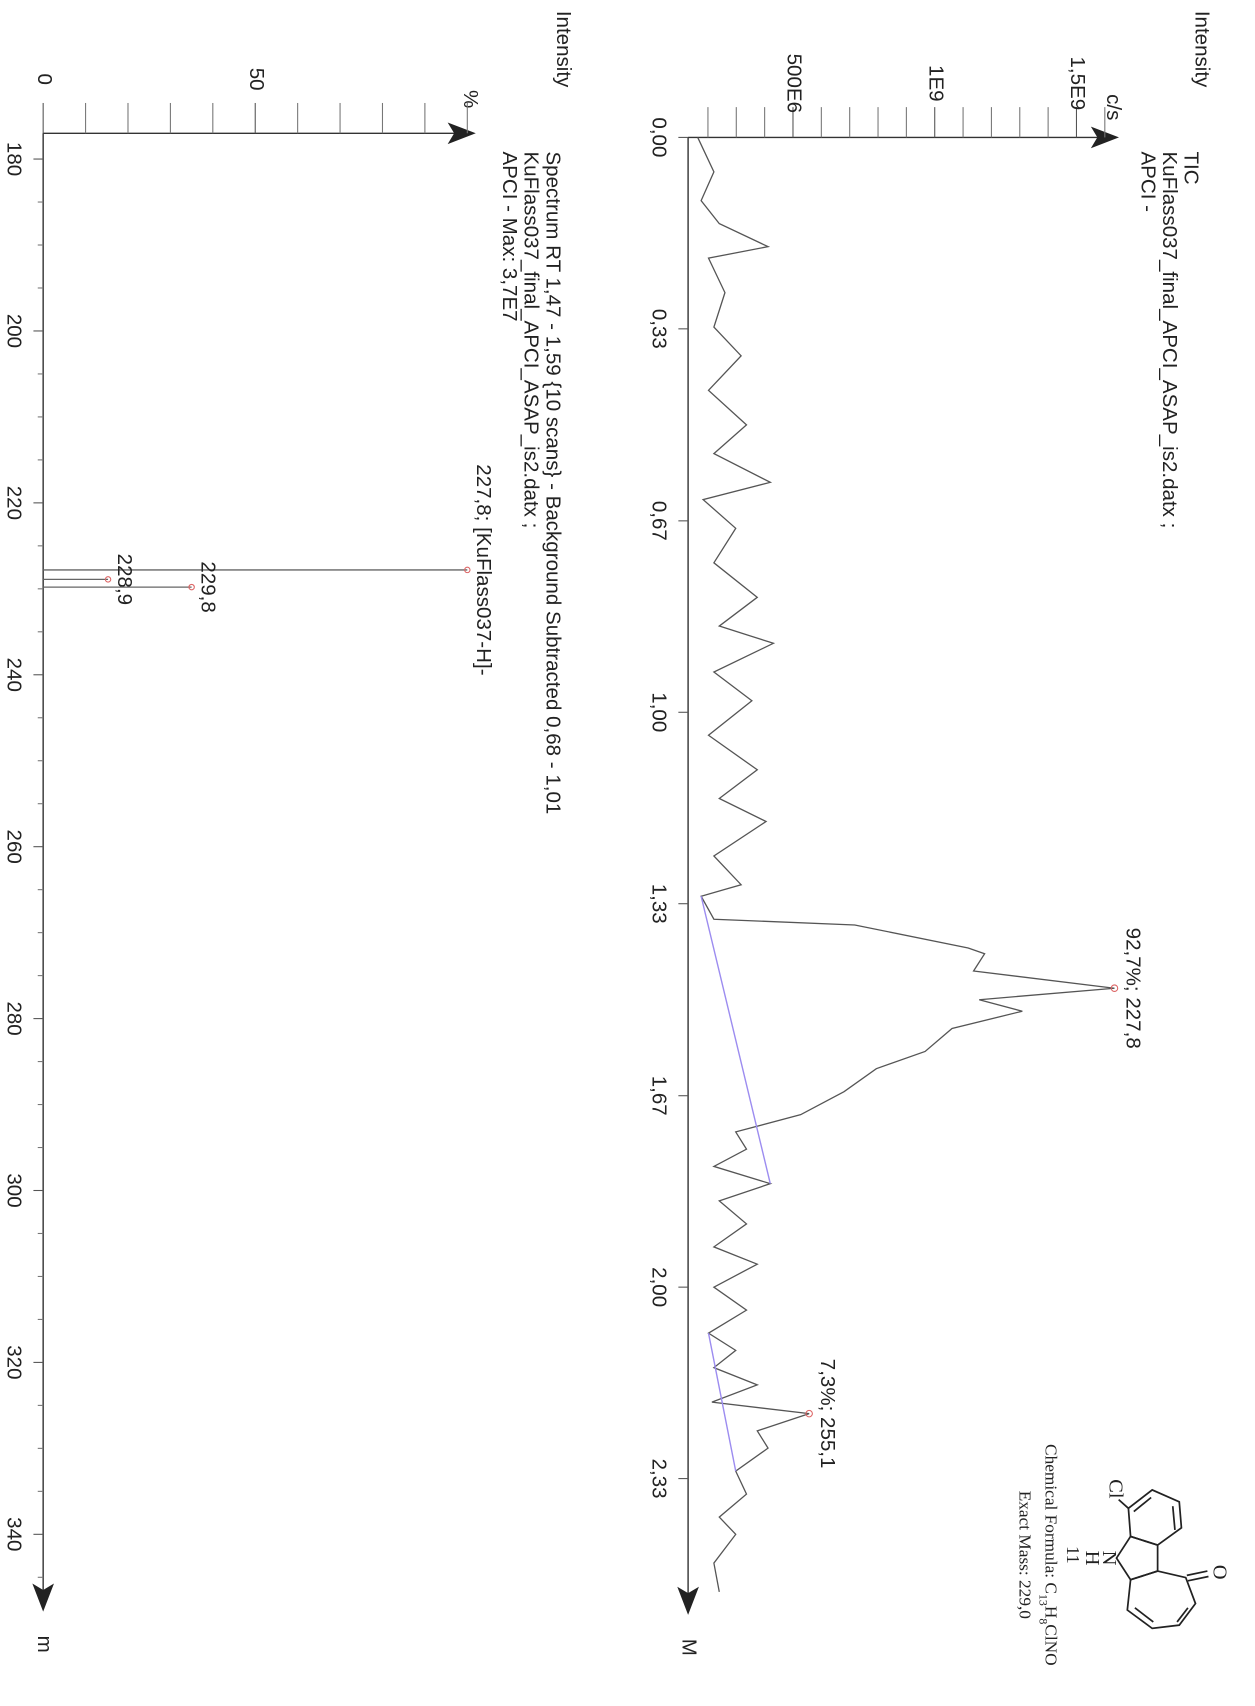 This screenshot has height=1706, width=1255. Describe the element at coordinates (207, 586) in the screenshot. I see `peak-label: 229,8` at that location.